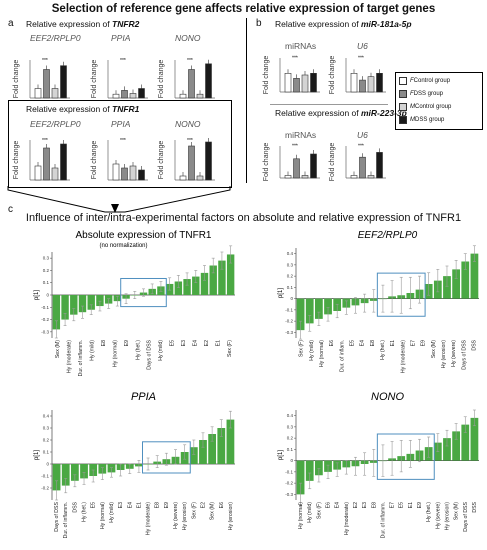  Describe the element at coordinates (324, 75) in the screenshot. I see `mir181-minicharts: Fold change *** Fold change ***` at that location.